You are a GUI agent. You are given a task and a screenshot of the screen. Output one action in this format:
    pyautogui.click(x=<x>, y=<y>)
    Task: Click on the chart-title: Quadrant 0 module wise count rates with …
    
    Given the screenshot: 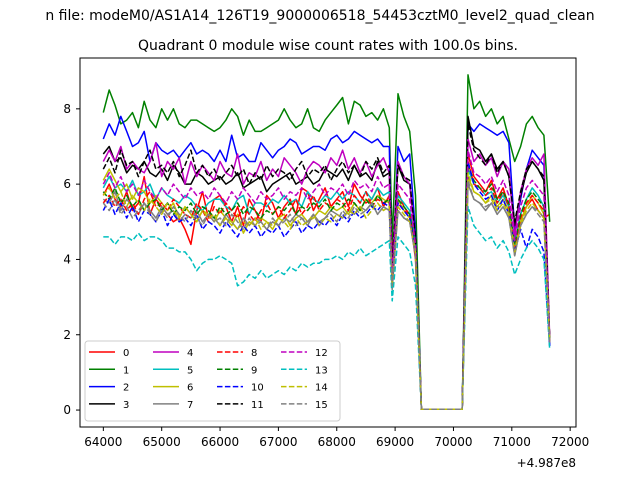 What is the action you would take?
    pyautogui.click(x=328, y=46)
    